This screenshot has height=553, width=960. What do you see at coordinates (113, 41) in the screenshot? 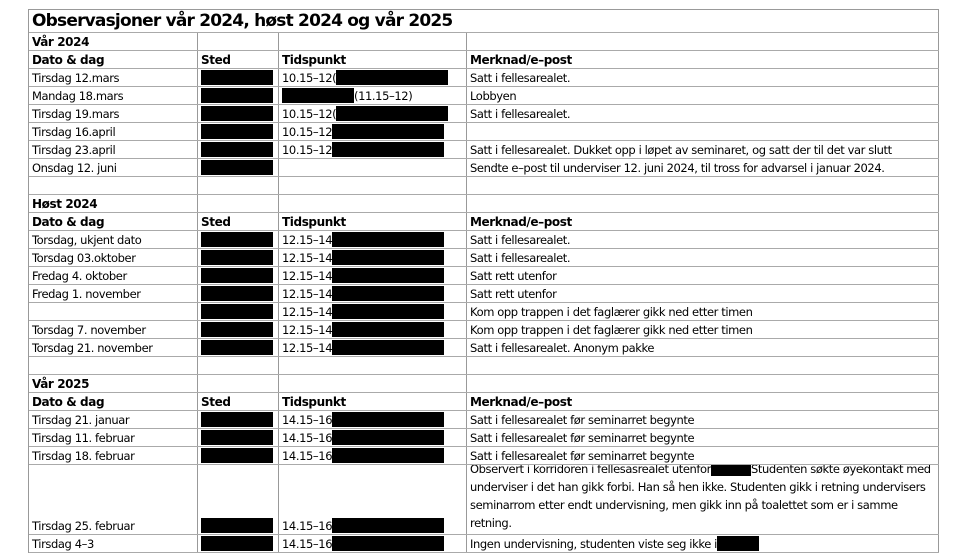
I see `section-title: Vår 2024` at bounding box center [113, 41].